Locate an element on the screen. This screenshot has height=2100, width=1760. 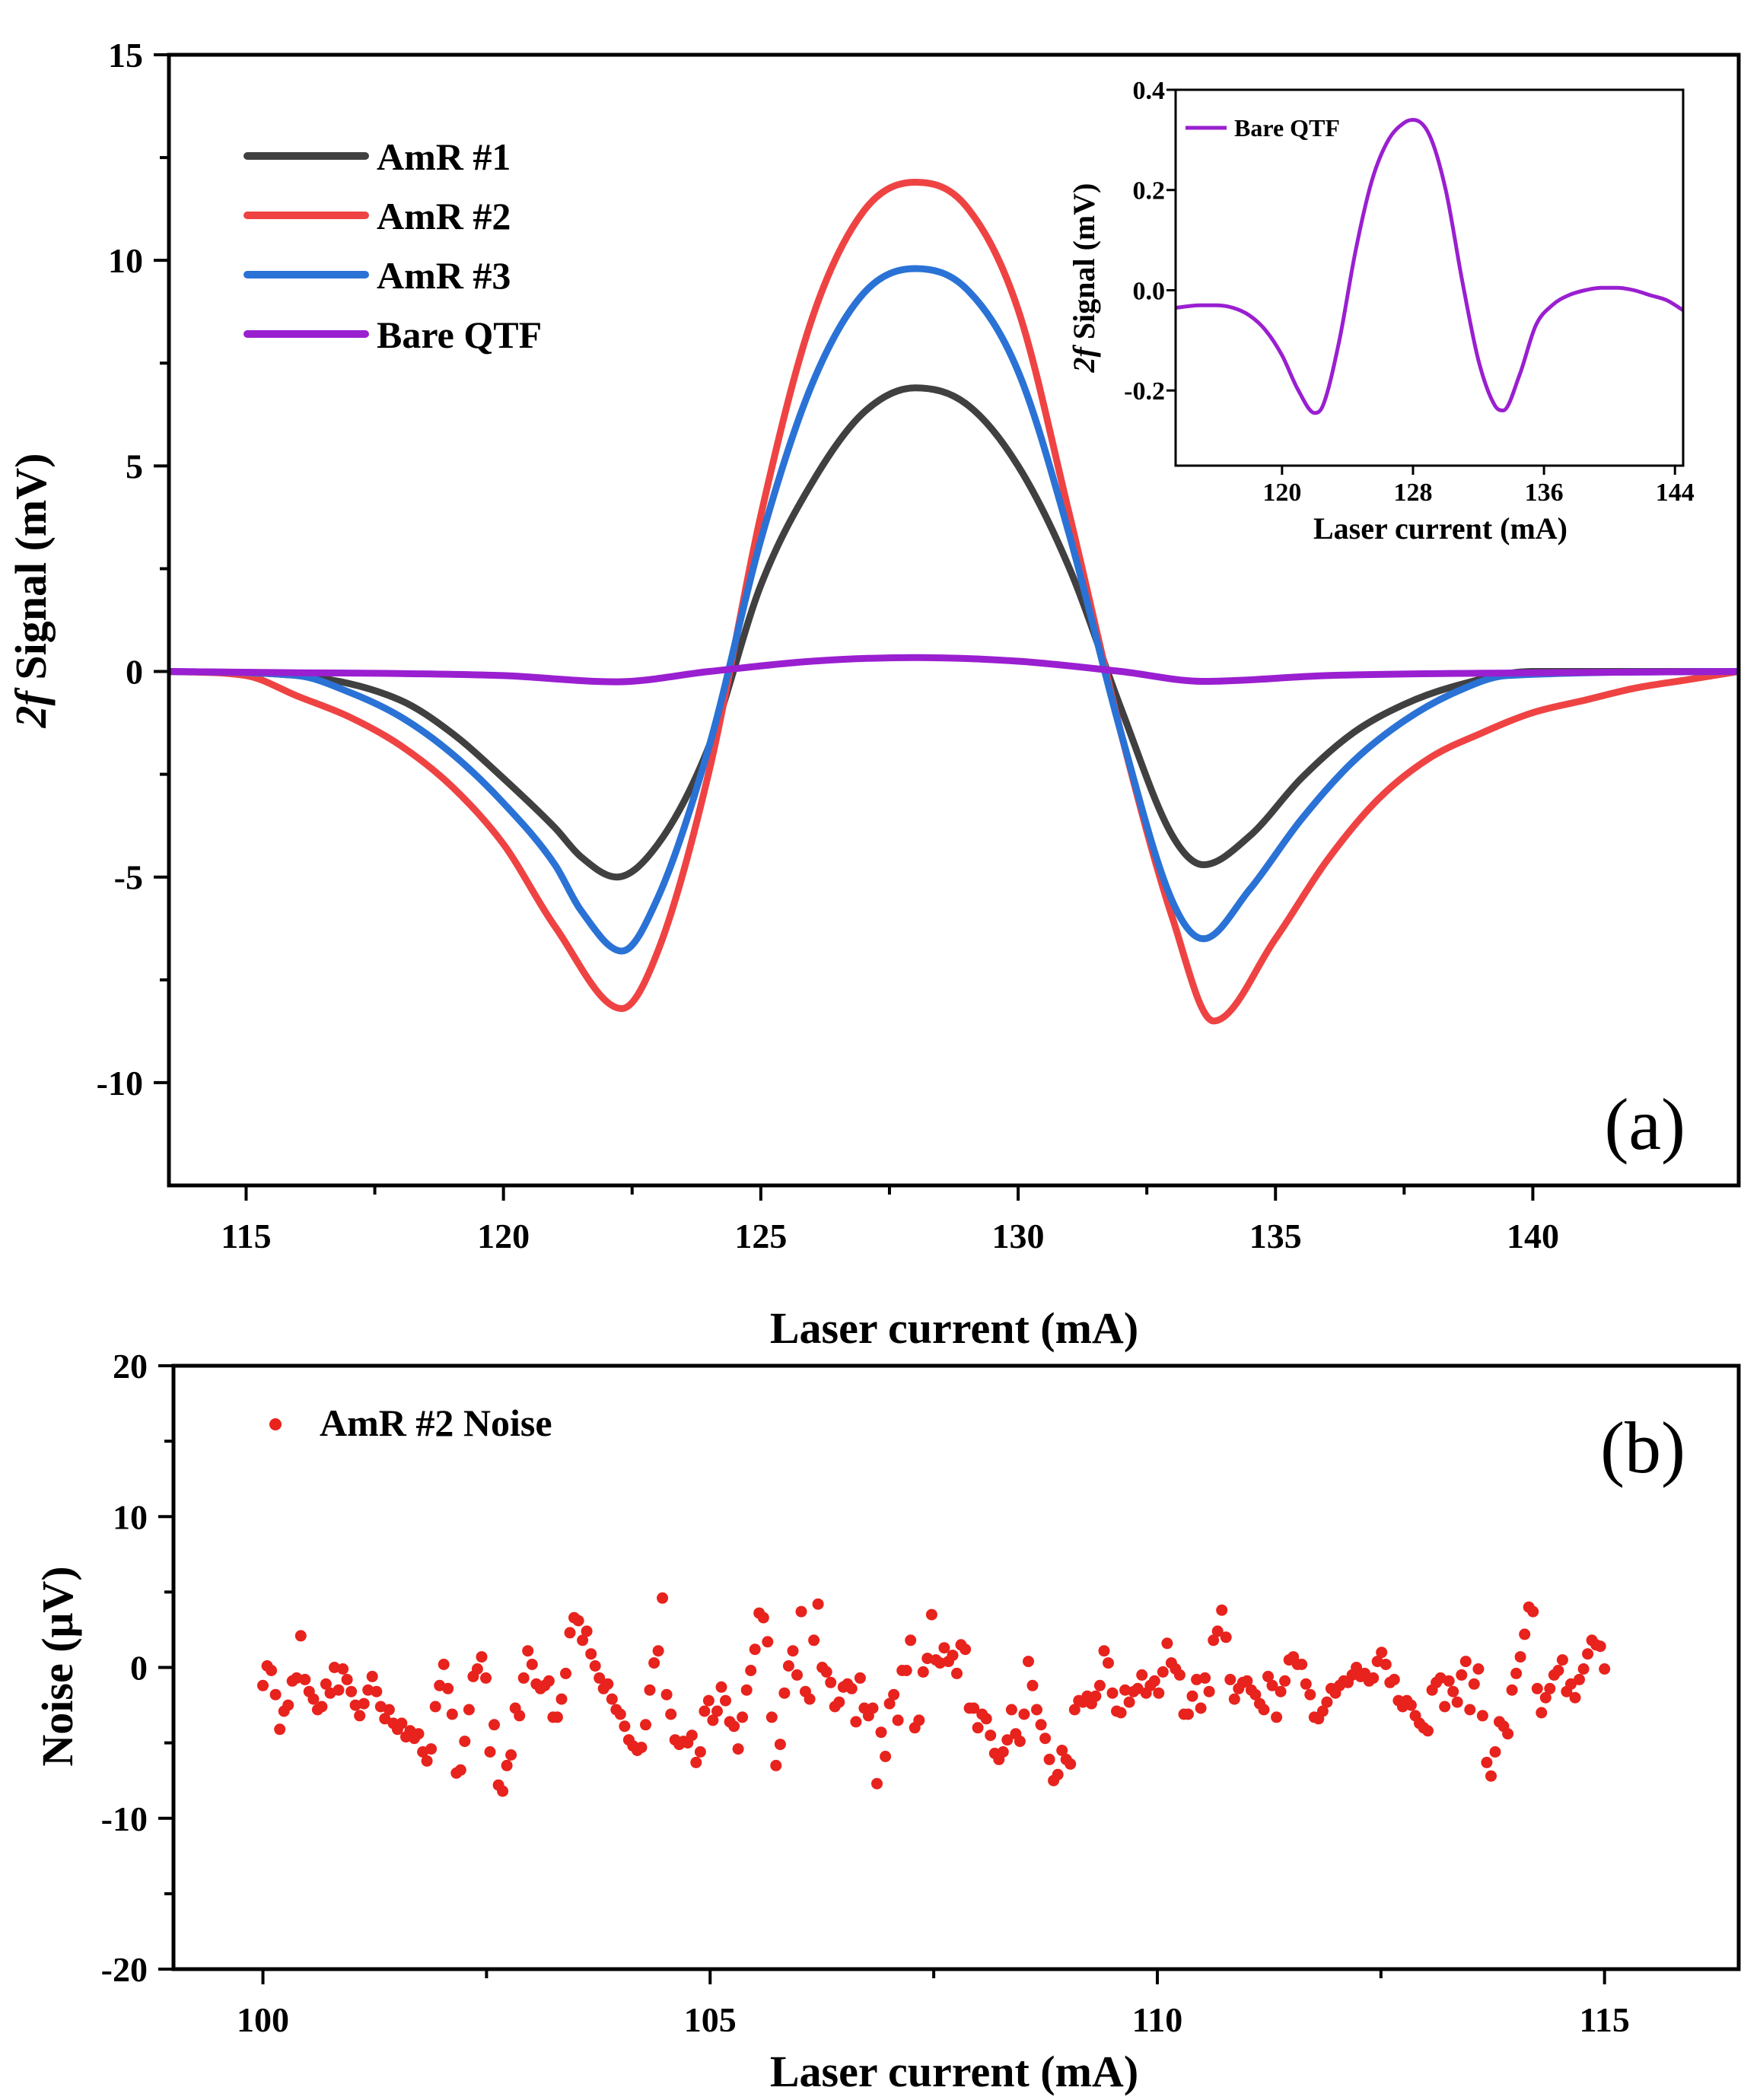
legend-label-amr-3: AmR #3 is located at coordinates (444, 275).